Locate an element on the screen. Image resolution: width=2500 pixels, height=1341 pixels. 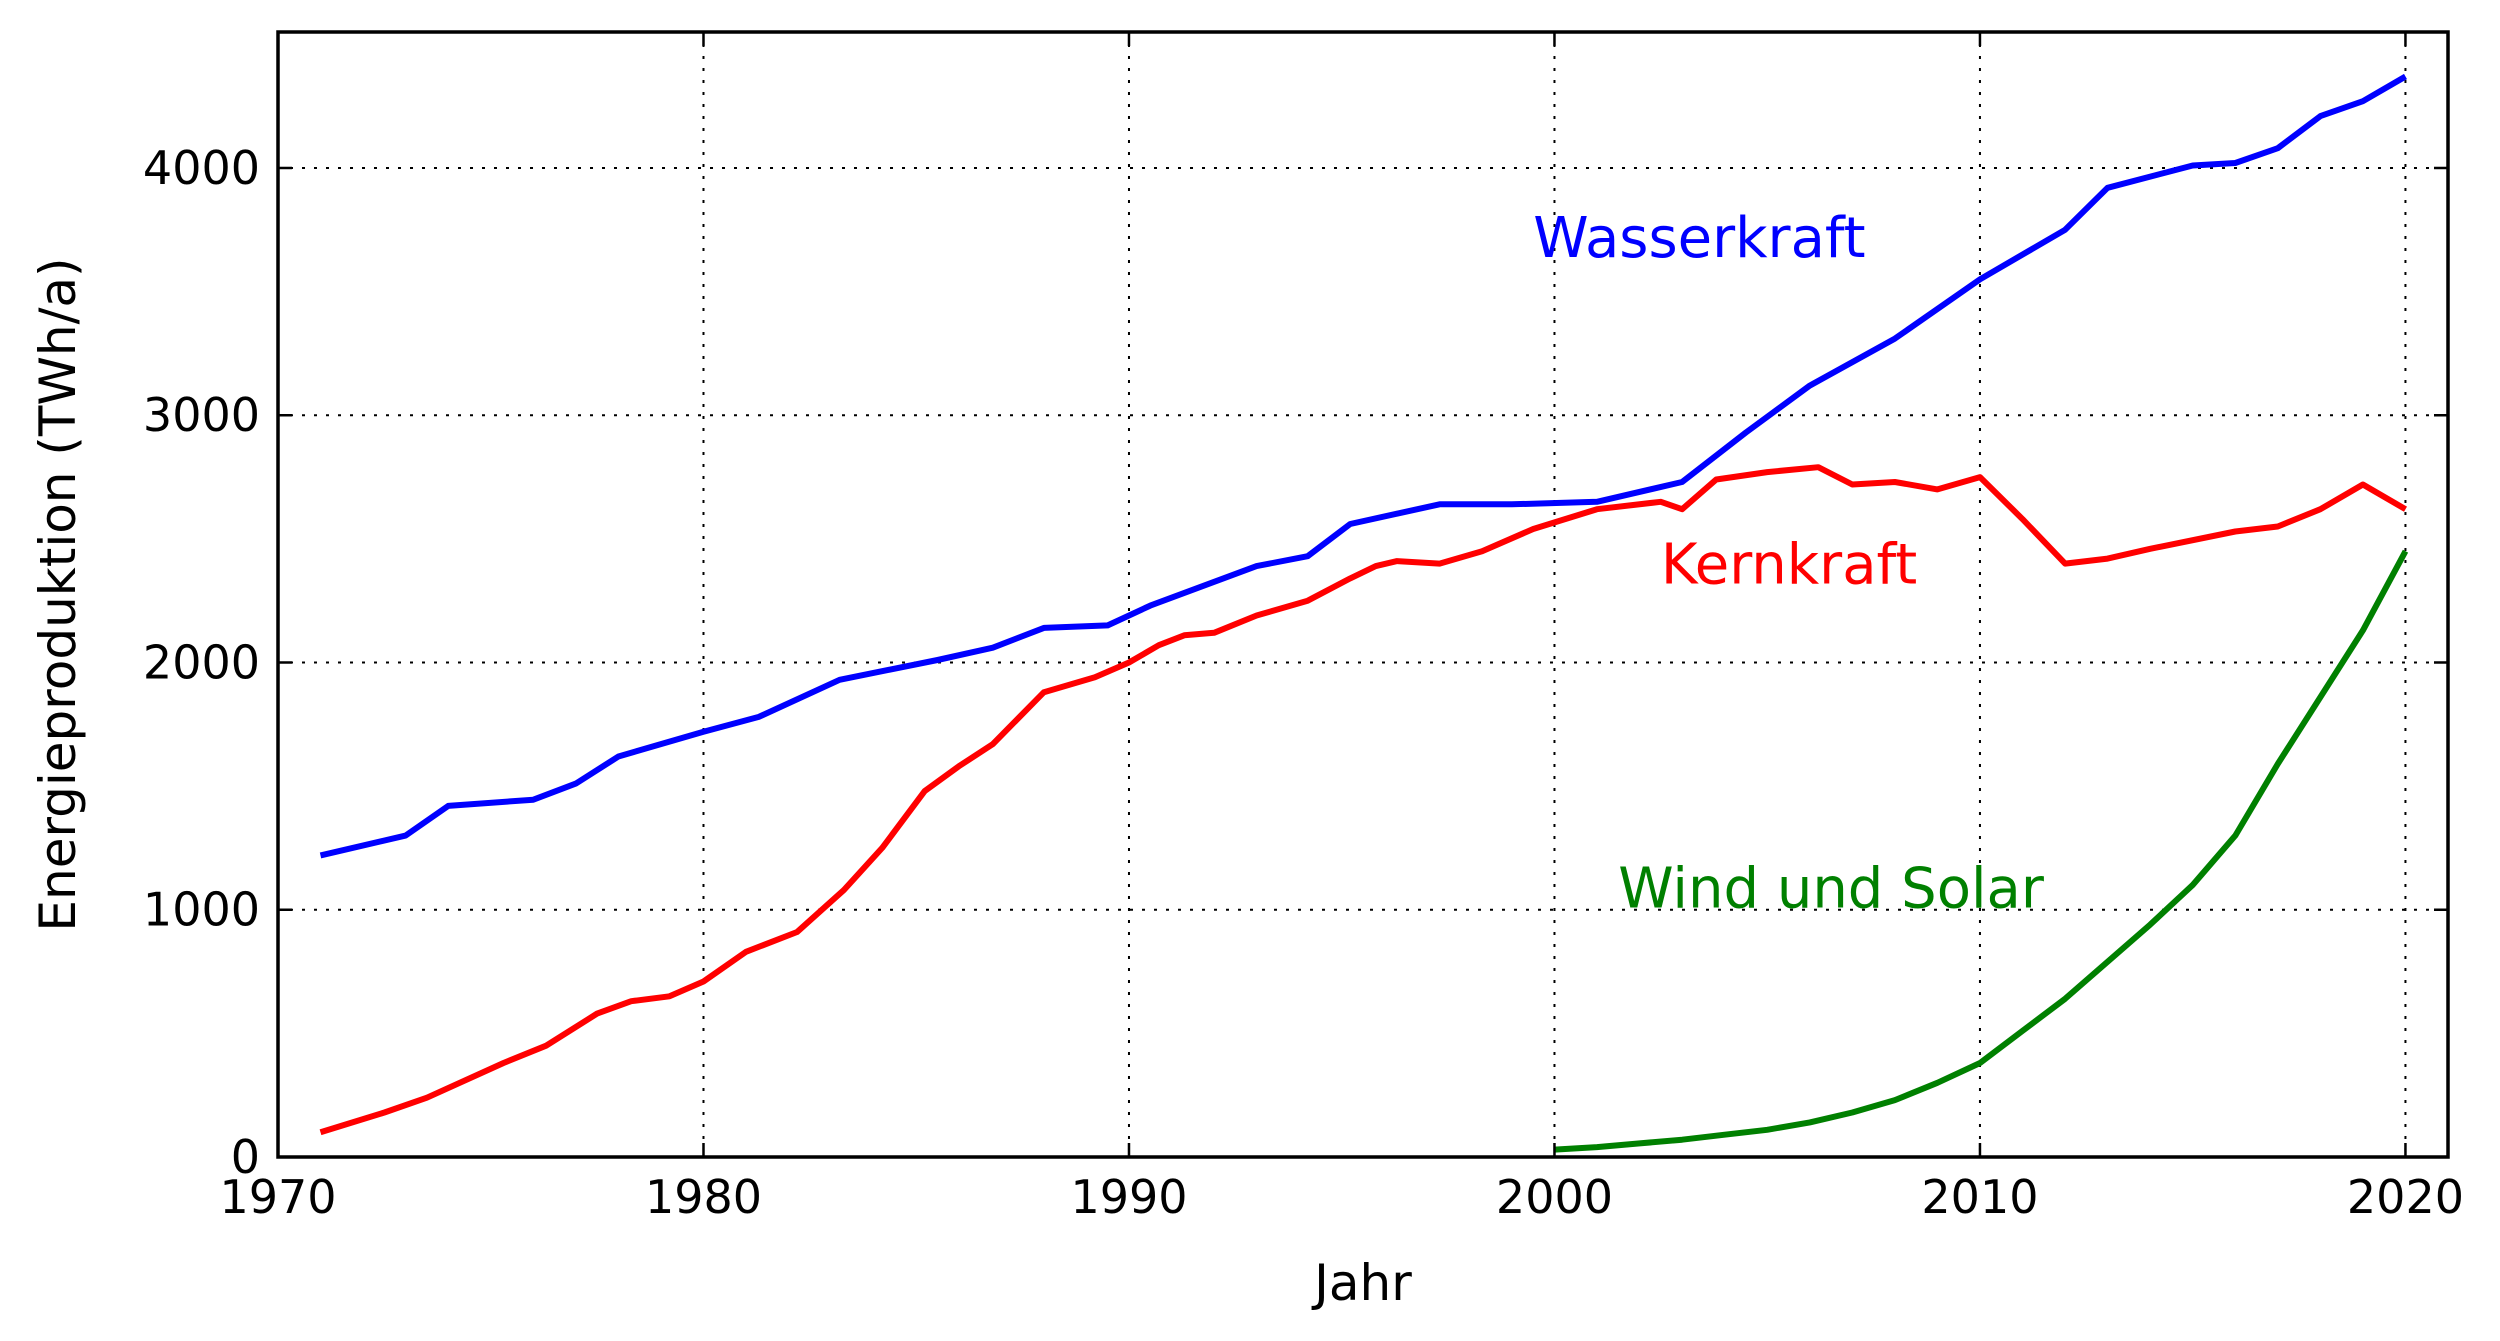
x-tick-label: 1970 is located at coordinates (277, 1197).